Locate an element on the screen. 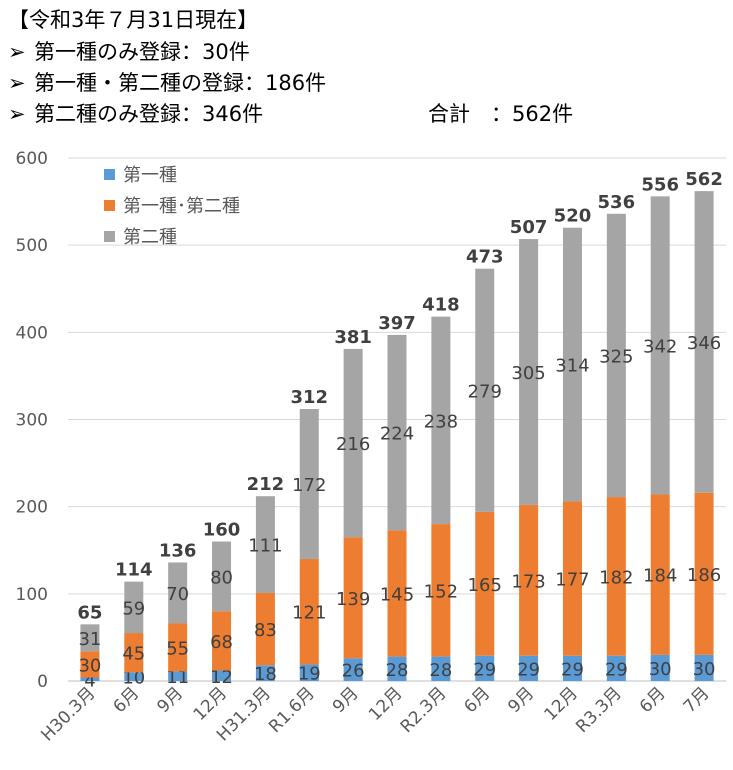 The width and height of the screenshot is (733, 770). data-label: 30 is located at coordinates (704, 669).